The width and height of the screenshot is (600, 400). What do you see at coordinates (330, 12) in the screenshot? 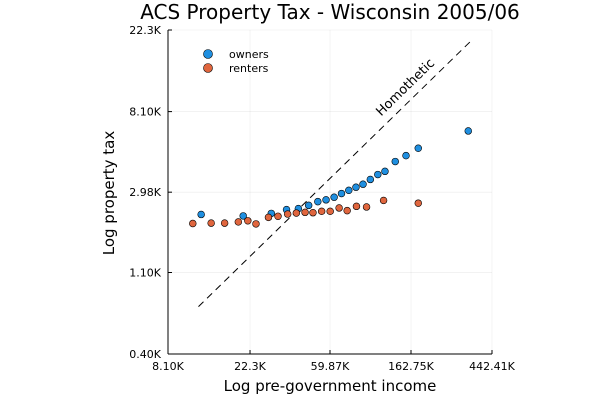
I see `chart-title: ACS Property Tax - Wisconsin 2005/06` at bounding box center [330, 12].